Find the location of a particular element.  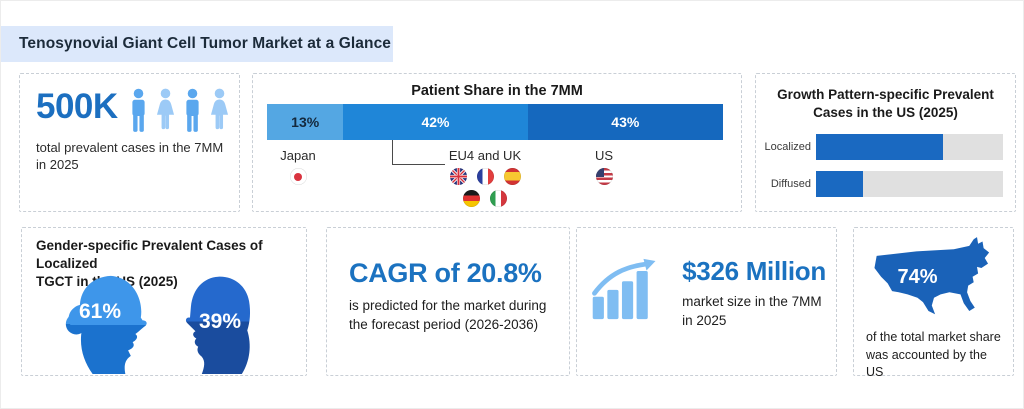

bar-fill-localized is located at coordinates (880, 147).